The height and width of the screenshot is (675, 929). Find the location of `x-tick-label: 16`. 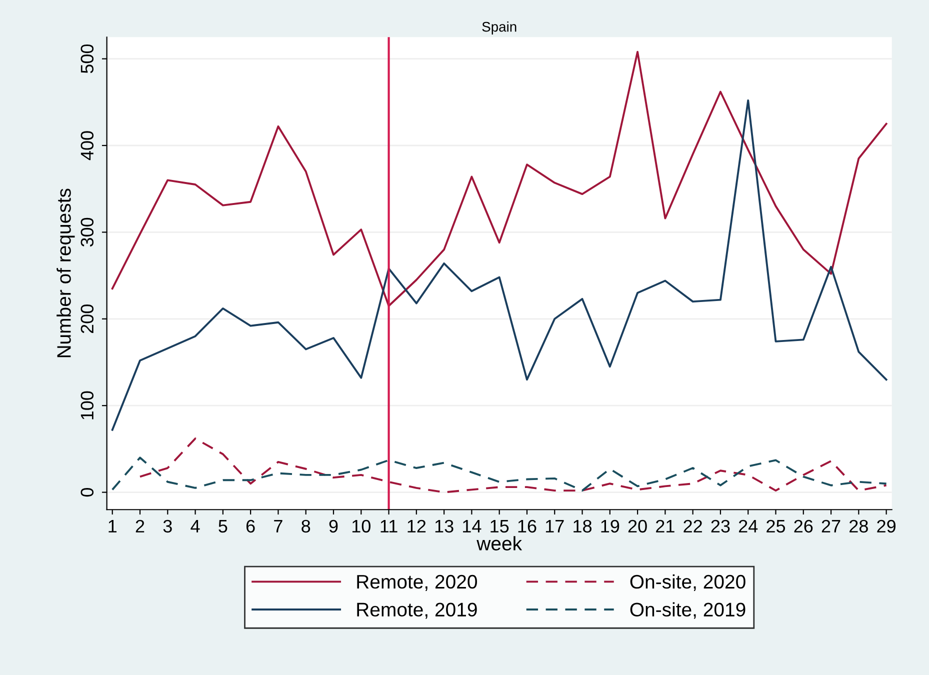

x-tick-label: 16 is located at coordinates (527, 526).